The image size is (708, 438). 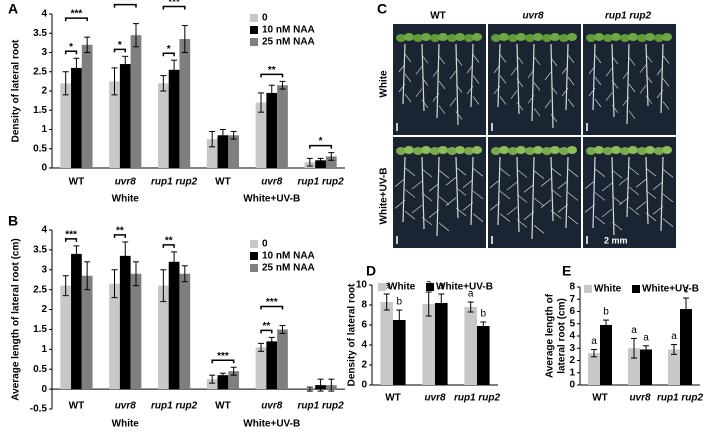 I want to click on group-label: White+UV-B, so click(x=271, y=199).